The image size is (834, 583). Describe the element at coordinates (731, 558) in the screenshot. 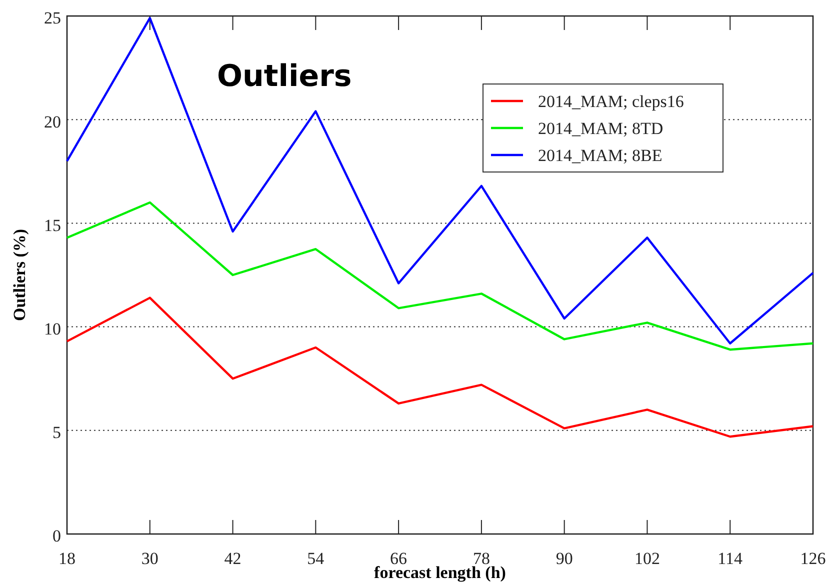

I see `x-tick-label: 114` at that location.